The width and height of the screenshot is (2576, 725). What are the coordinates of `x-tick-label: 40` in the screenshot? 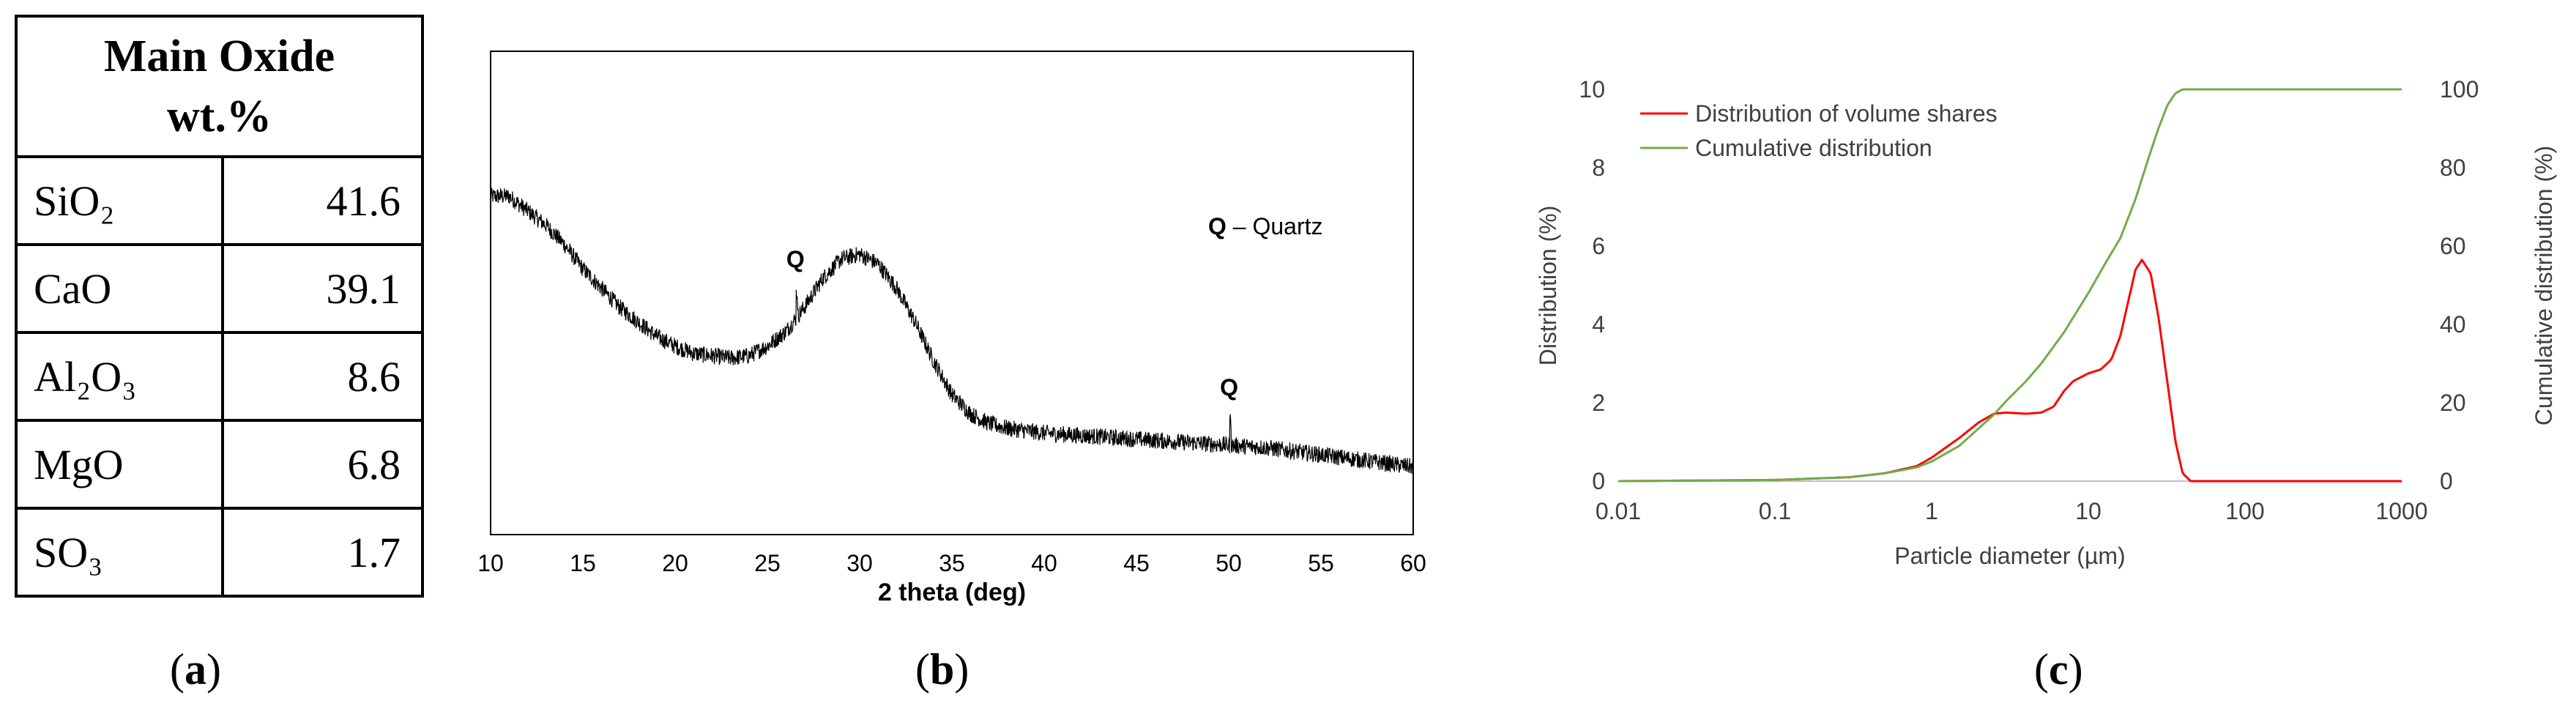 It's located at (1044, 563).